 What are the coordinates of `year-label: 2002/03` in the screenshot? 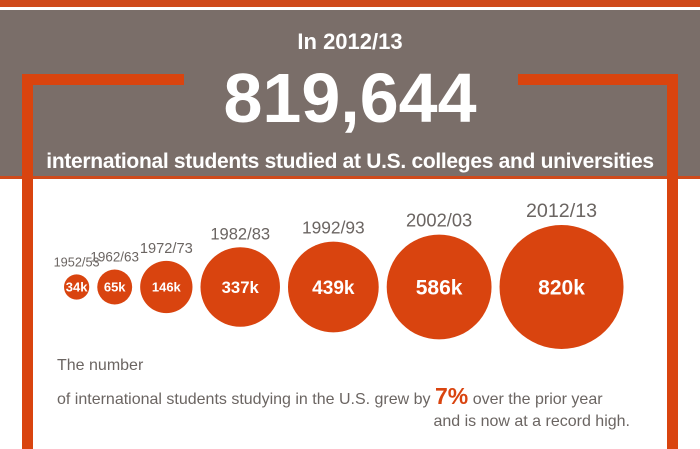 It's located at (439, 220).